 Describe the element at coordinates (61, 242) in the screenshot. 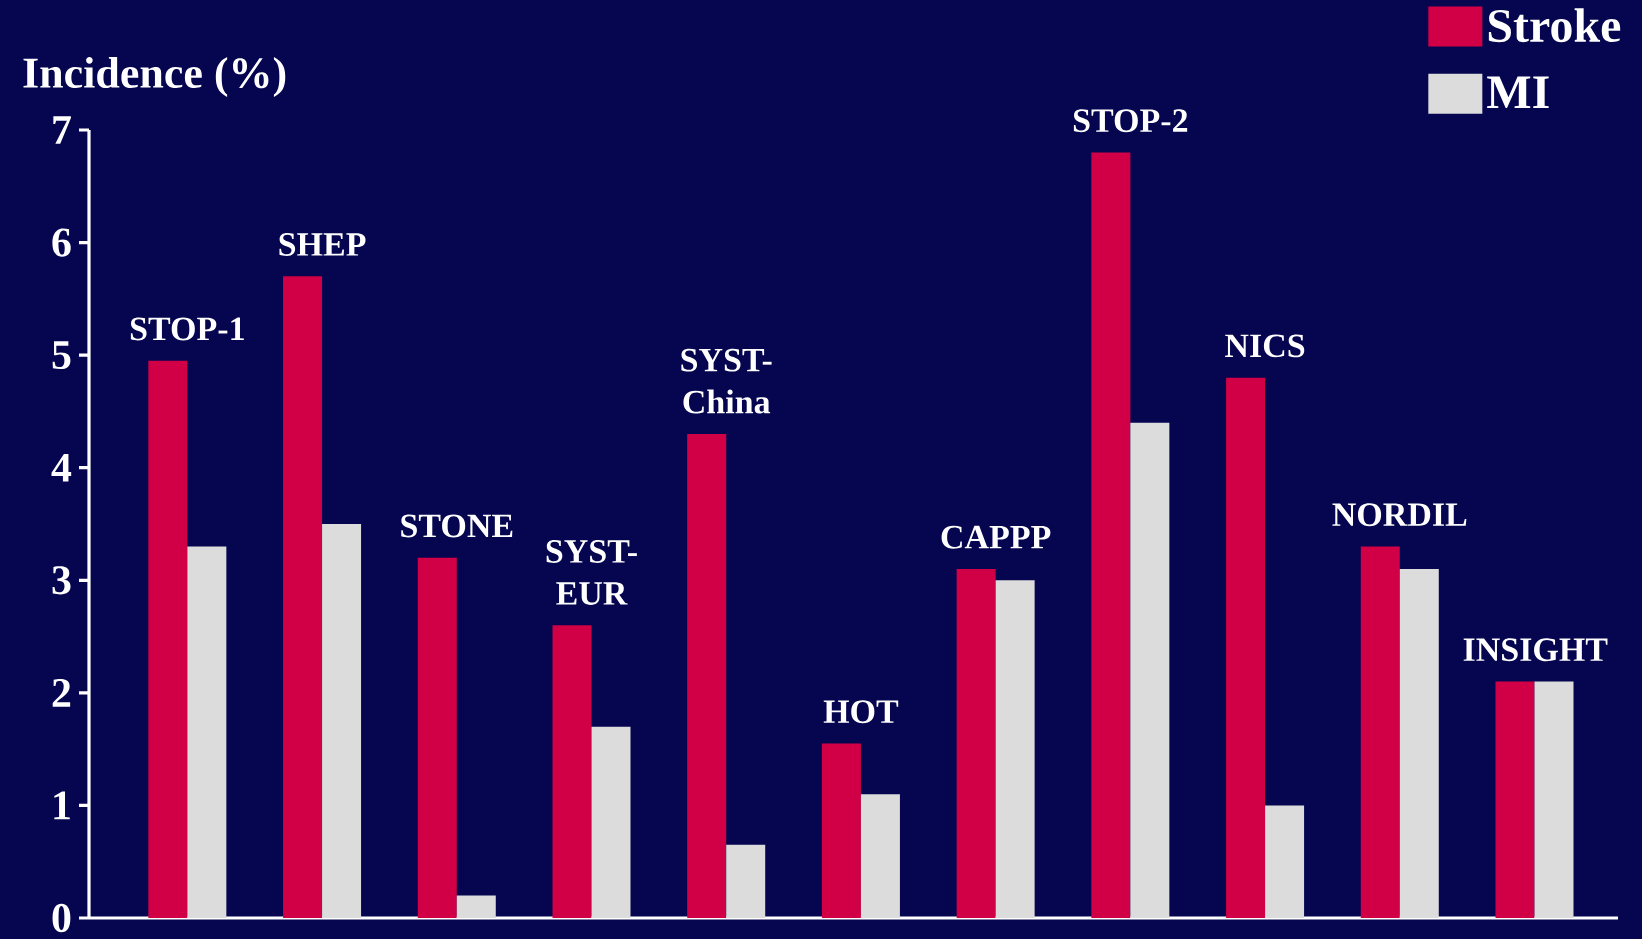

I see `y-tick-label: 6` at that location.